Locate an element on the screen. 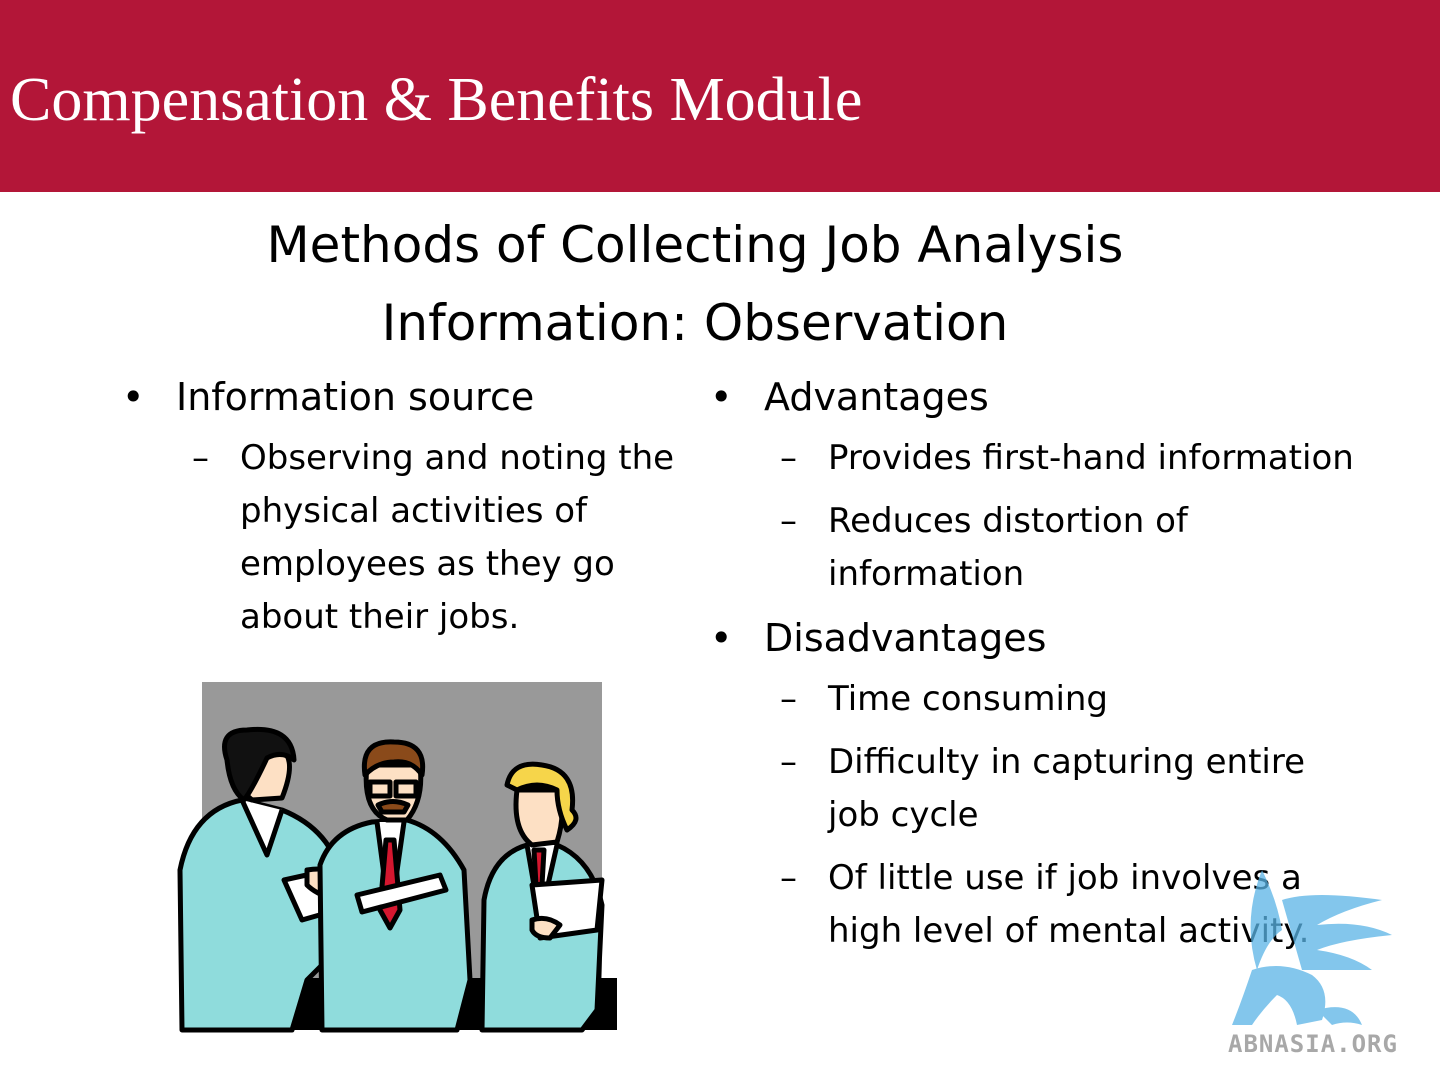 This screenshot has width=1440, height=1080. slide-title-line-1: Methods of Collecting Job Analysis is located at coordinates (695, 245).